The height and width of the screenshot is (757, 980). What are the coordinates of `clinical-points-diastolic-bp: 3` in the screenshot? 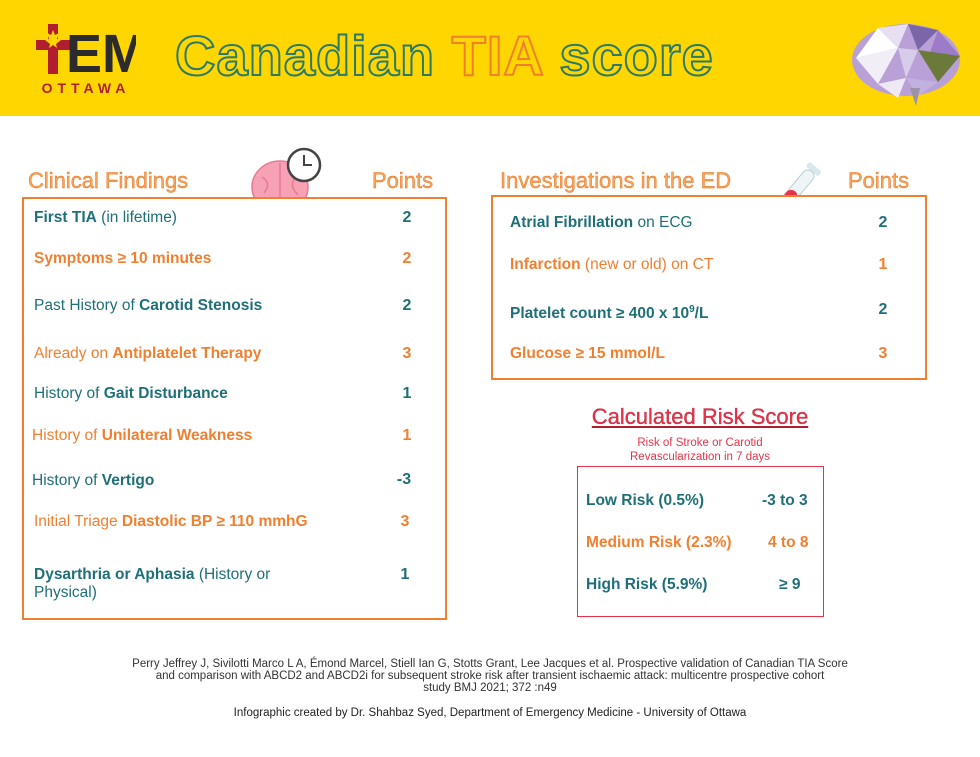 It's located at (405, 521).